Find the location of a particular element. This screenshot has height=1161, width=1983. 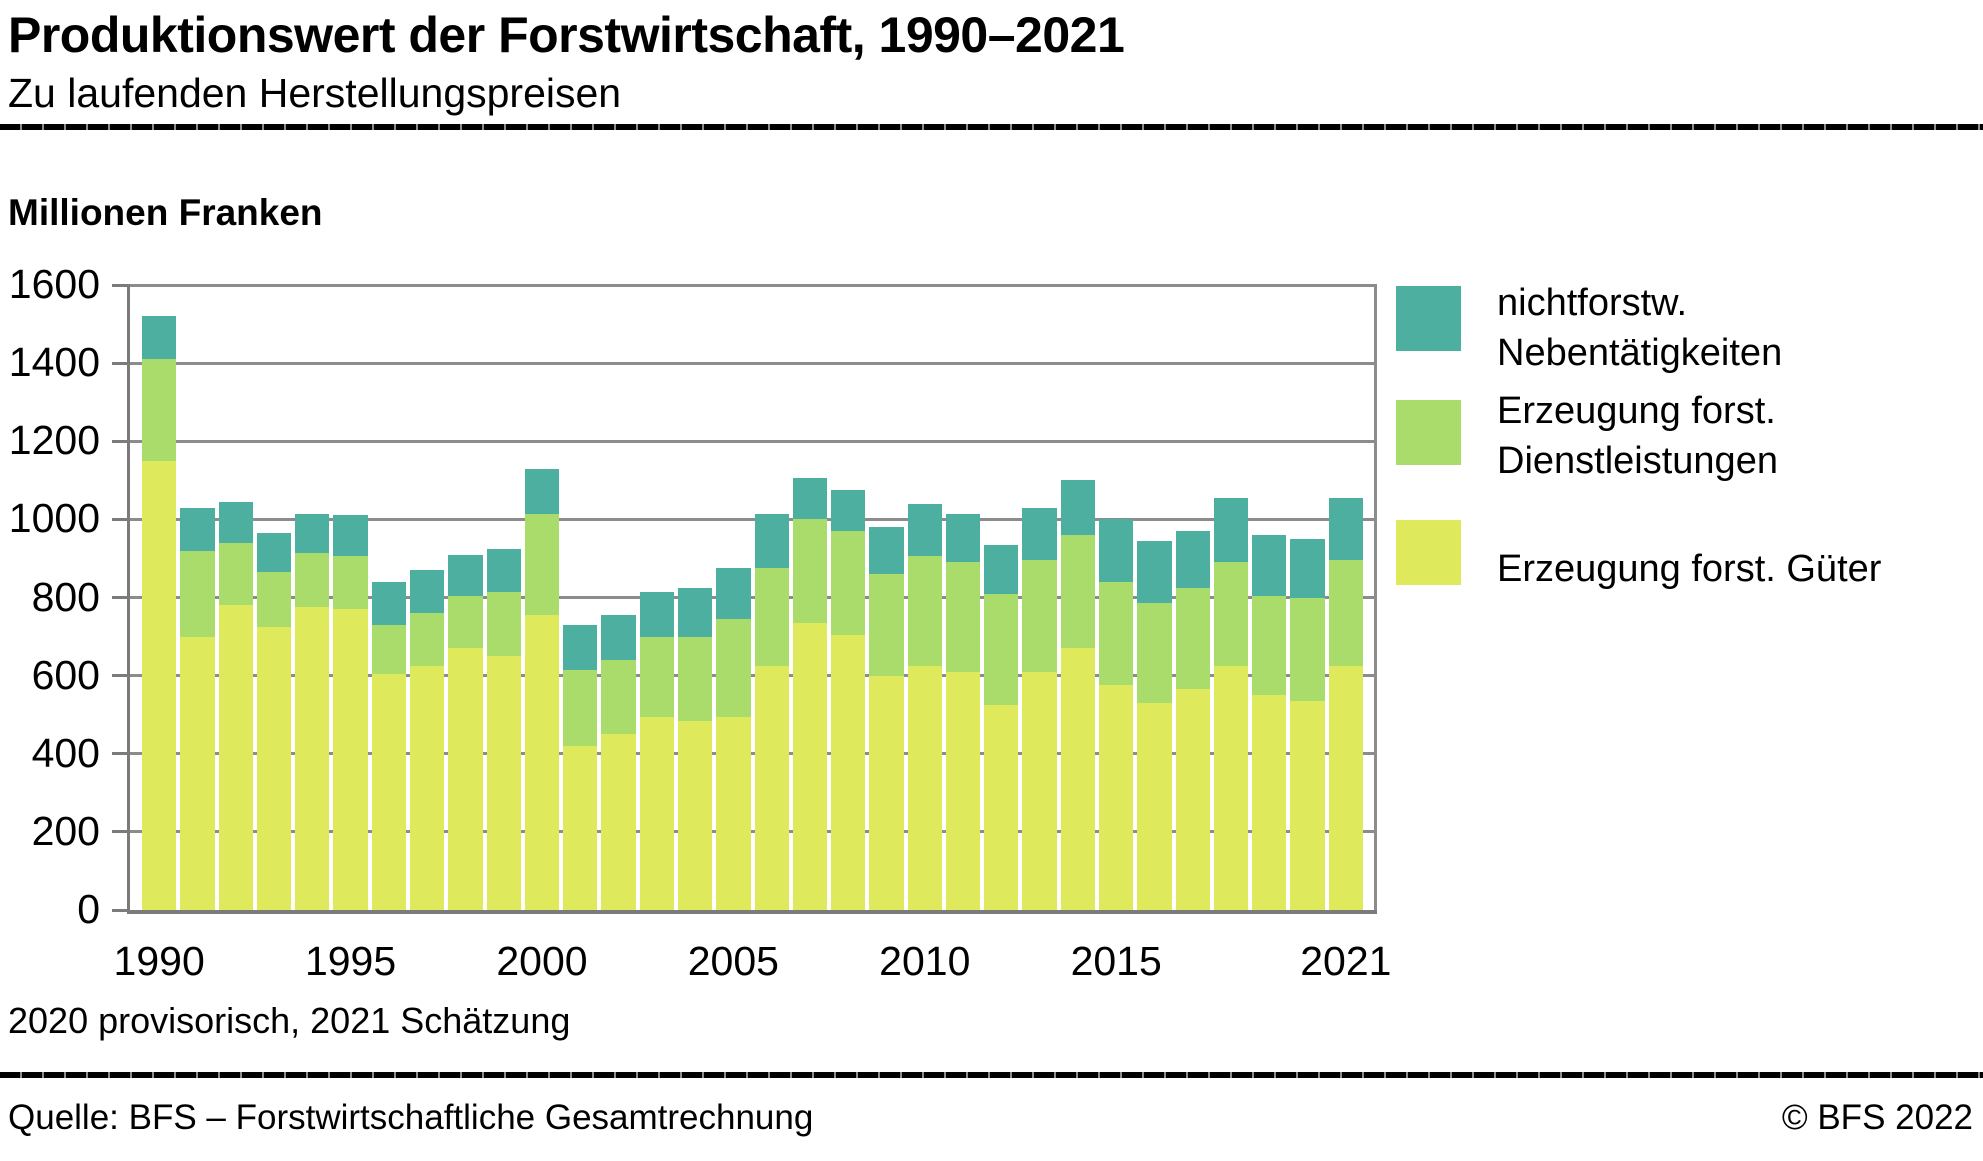

bar-segment-goods-2012 is located at coordinates (1001, 807).